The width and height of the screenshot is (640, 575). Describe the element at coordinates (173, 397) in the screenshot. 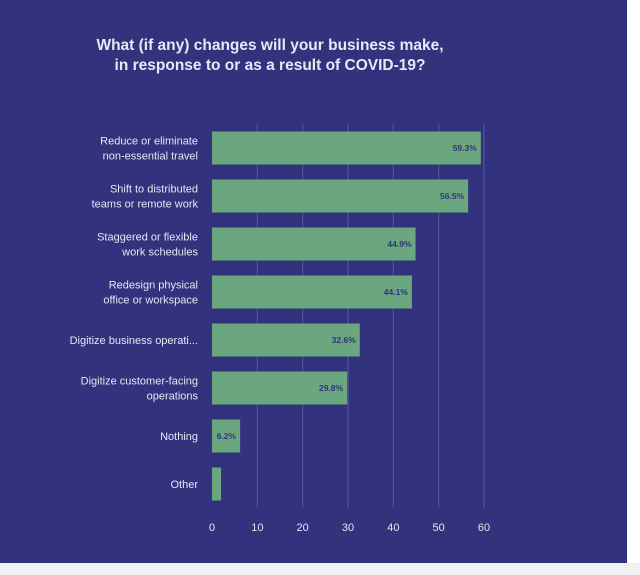

I see `category-label-line: operations` at that location.